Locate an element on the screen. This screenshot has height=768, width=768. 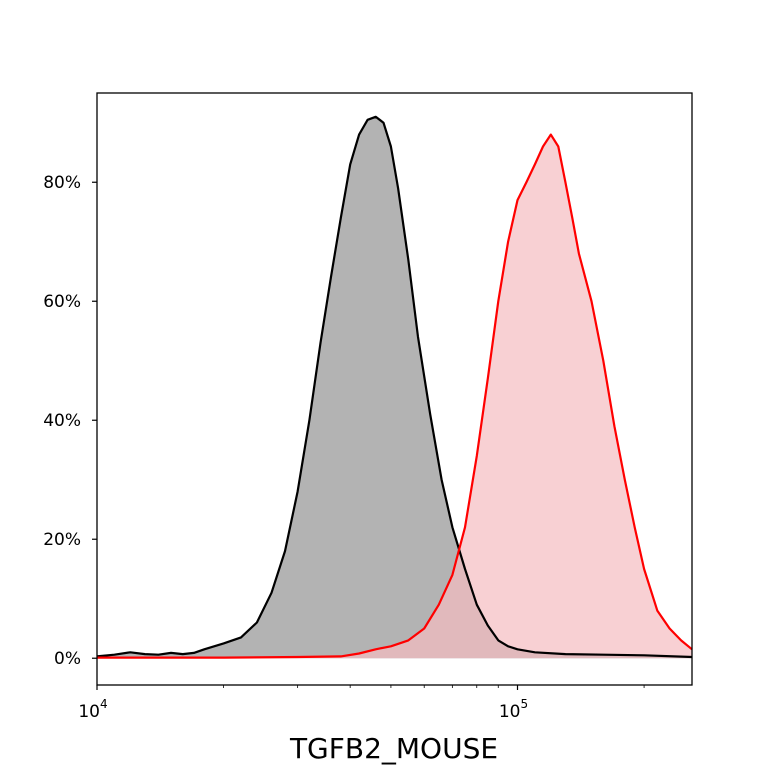
y-tick-label: 60% is located at coordinates (62, 302).